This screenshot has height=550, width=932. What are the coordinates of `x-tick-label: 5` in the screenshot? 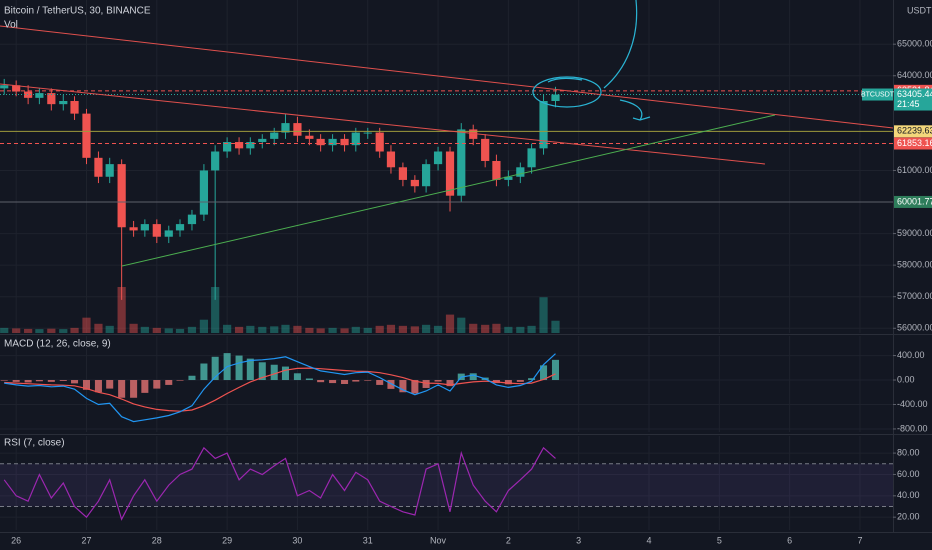 It's located at (719, 540).